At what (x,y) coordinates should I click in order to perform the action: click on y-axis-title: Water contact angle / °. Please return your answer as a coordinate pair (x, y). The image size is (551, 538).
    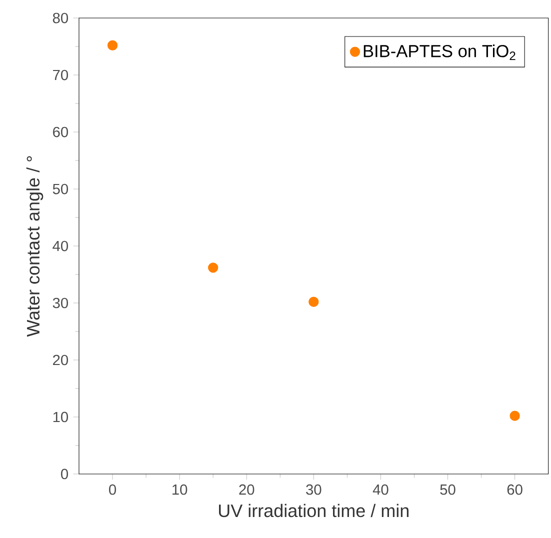
    Looking at the image, I should click on (35, 246).